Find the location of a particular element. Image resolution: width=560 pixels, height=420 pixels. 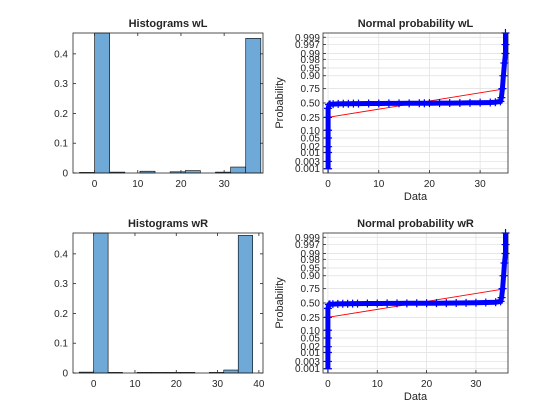

y-axis-label: Probability is located at coordinates (280, 103).